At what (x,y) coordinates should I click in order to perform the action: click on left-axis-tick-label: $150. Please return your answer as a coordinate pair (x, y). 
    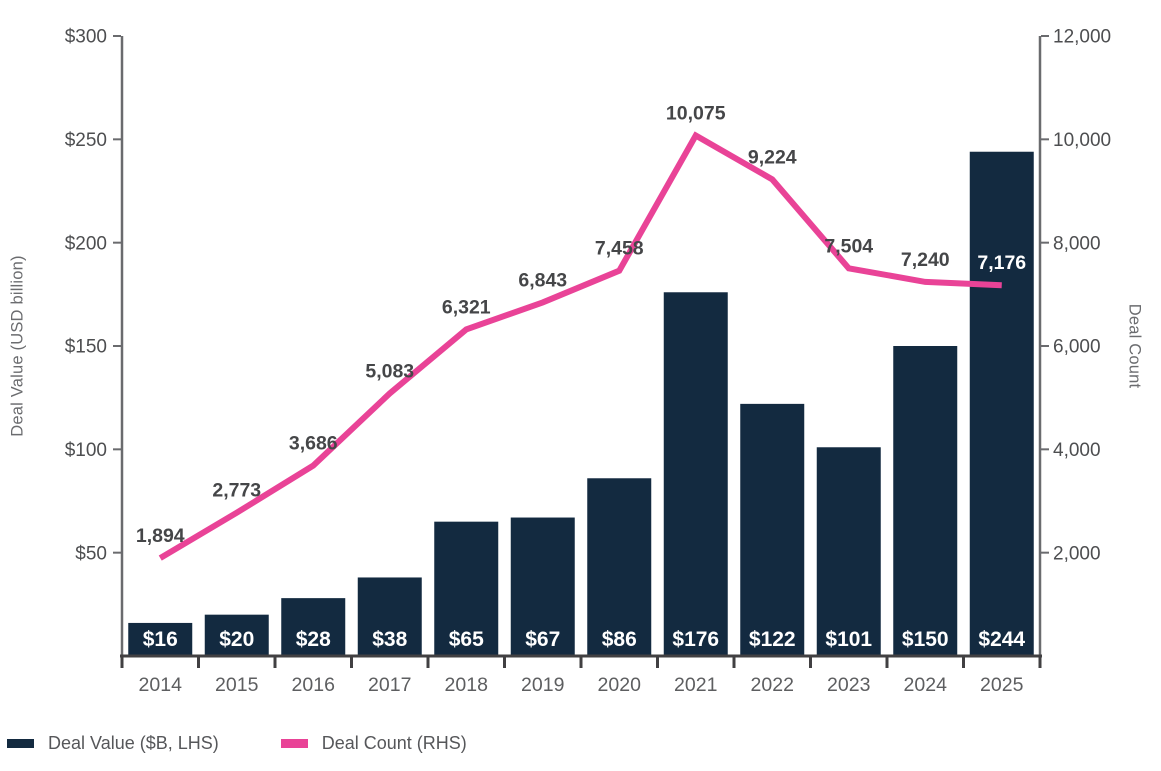
    Looking at the image, I should click on (86, 347).